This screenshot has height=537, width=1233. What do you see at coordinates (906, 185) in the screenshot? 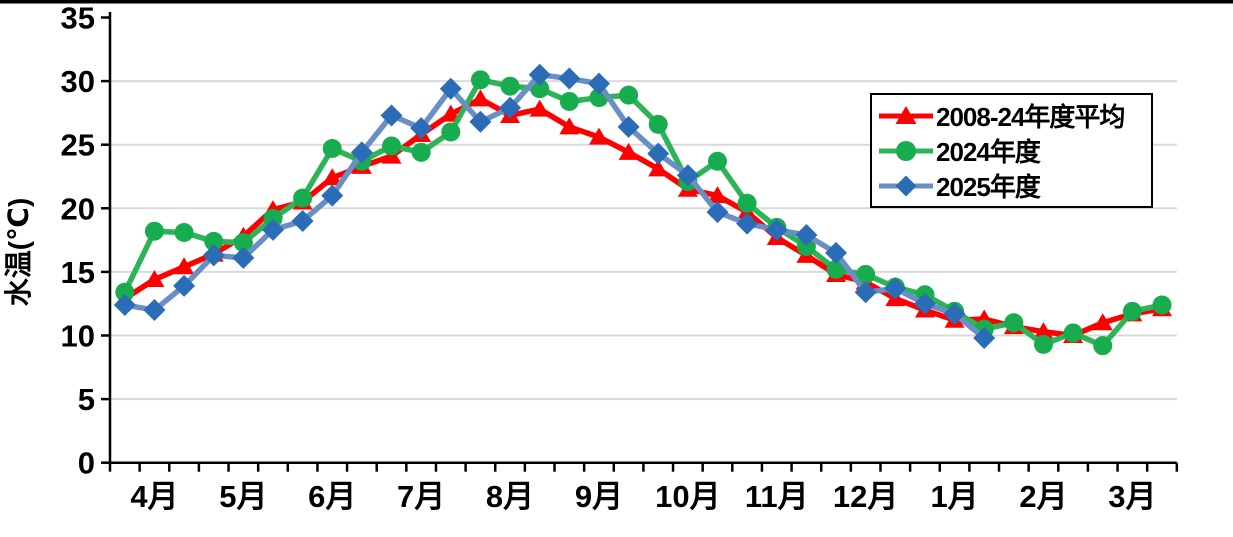
I see `legend-diamond-marker-icon` at bounding box center [906, 185].